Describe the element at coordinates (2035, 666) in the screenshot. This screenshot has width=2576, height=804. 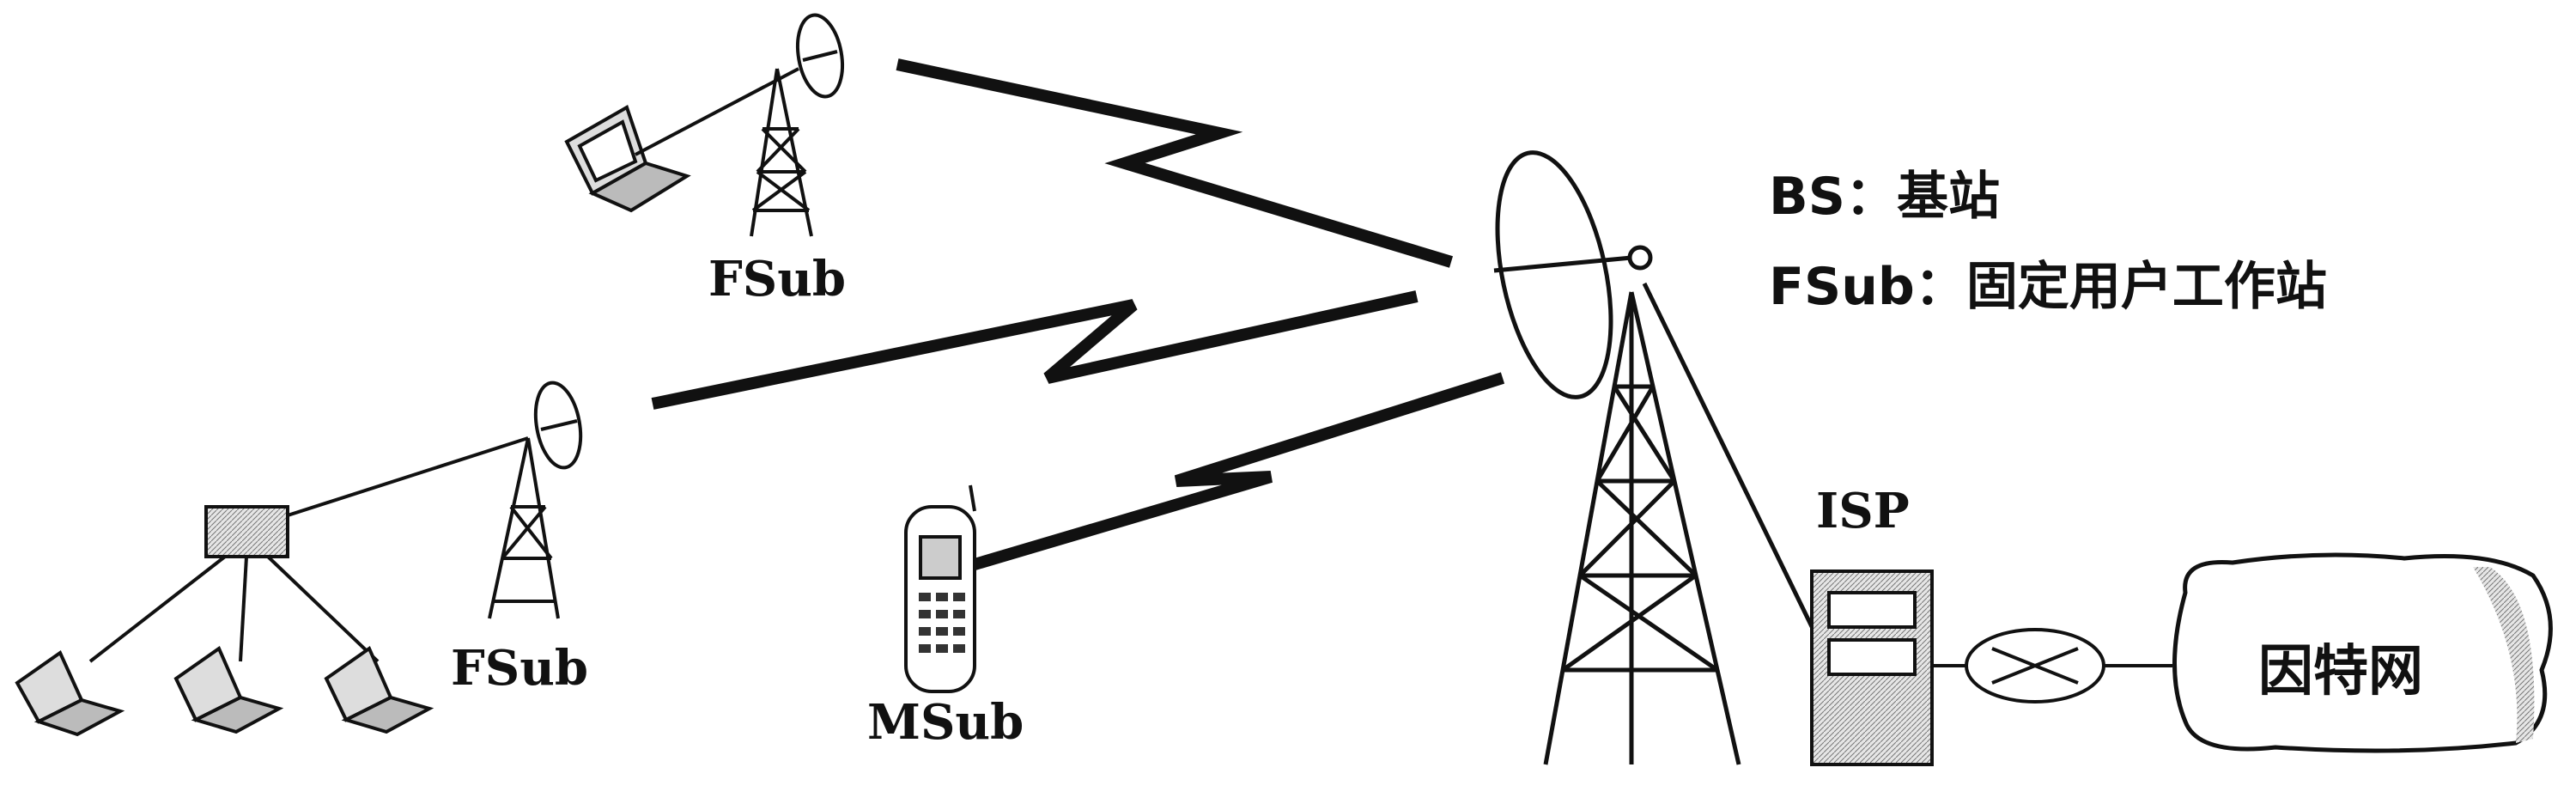
I see `router-icon` at that location.